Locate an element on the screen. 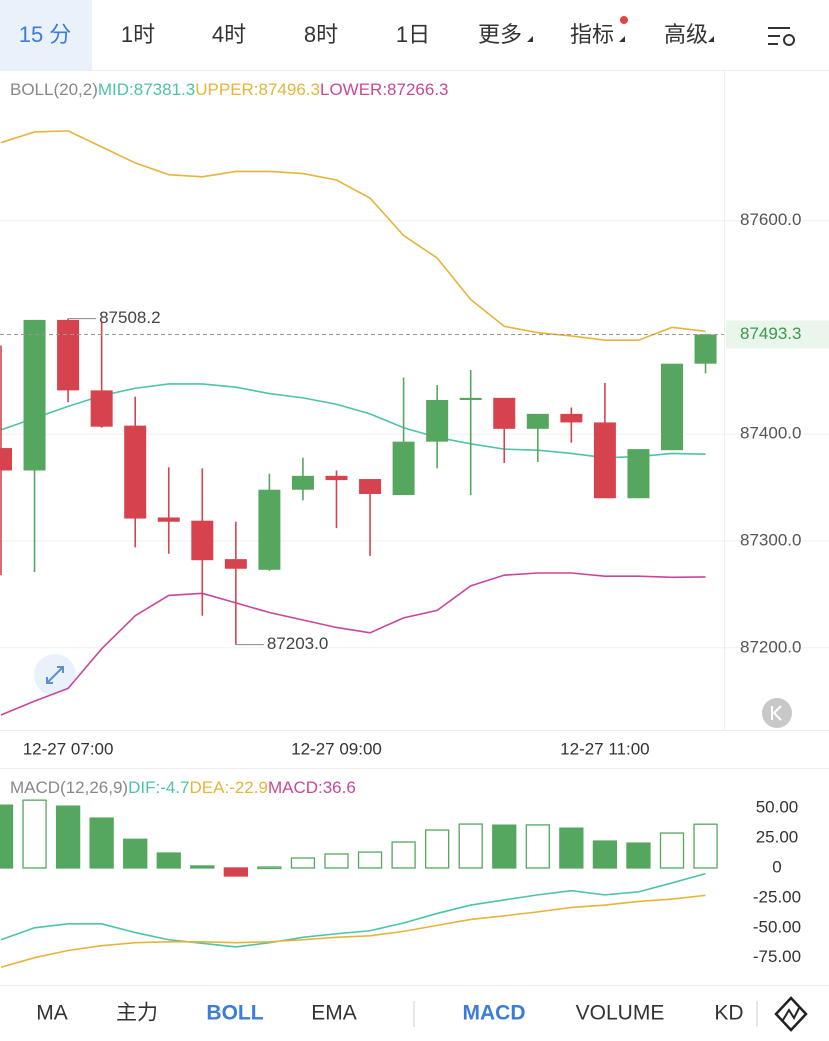 The width and height of the screenshot is (829, 1041). tab: 高级 is located at coordinates (686, 34).